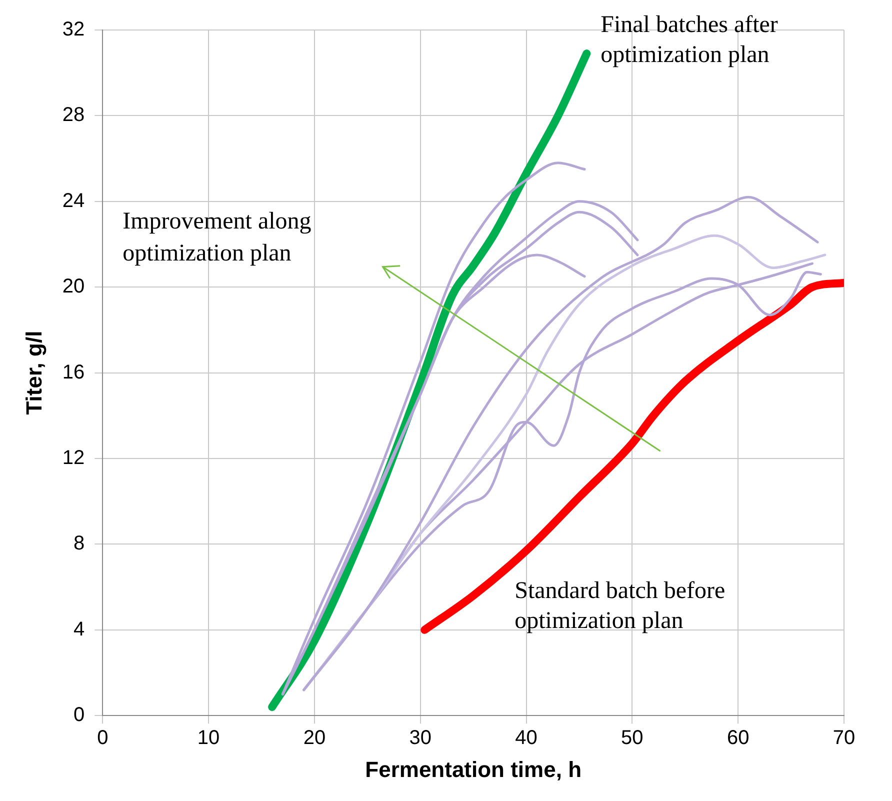  What do you see at coordinates (102, 738) in the screenshot?
I see `x-tick-label: 0` at bounding box center [102, 738].